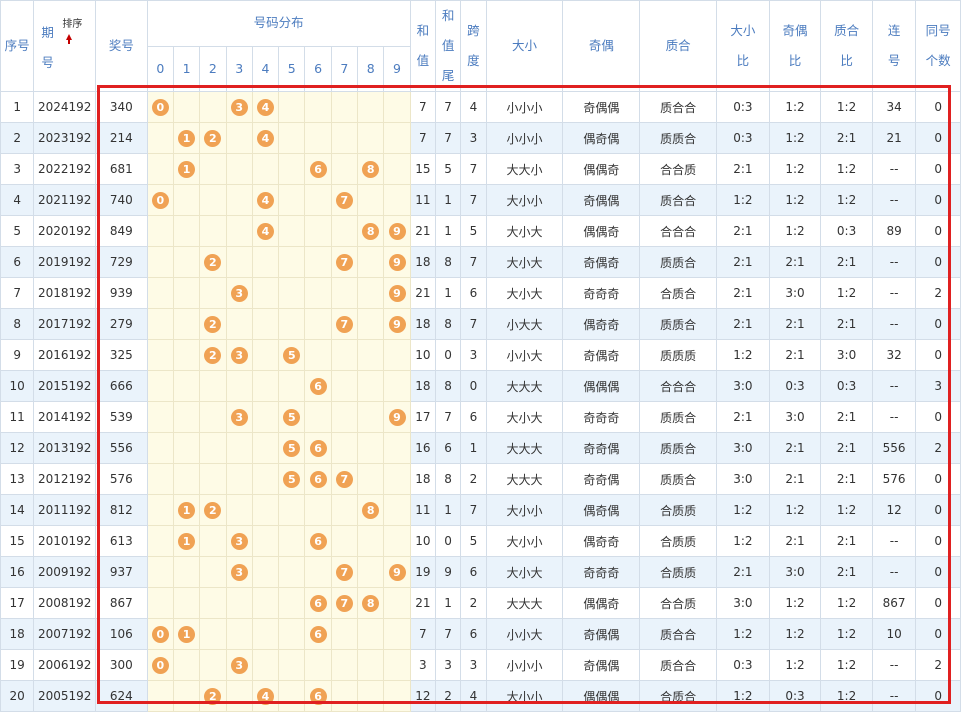  What do you see at coordinates (795, 696) in the screenshot?
I see `cell-oe-ratio: 0:3` at bounding box center [795, 696].